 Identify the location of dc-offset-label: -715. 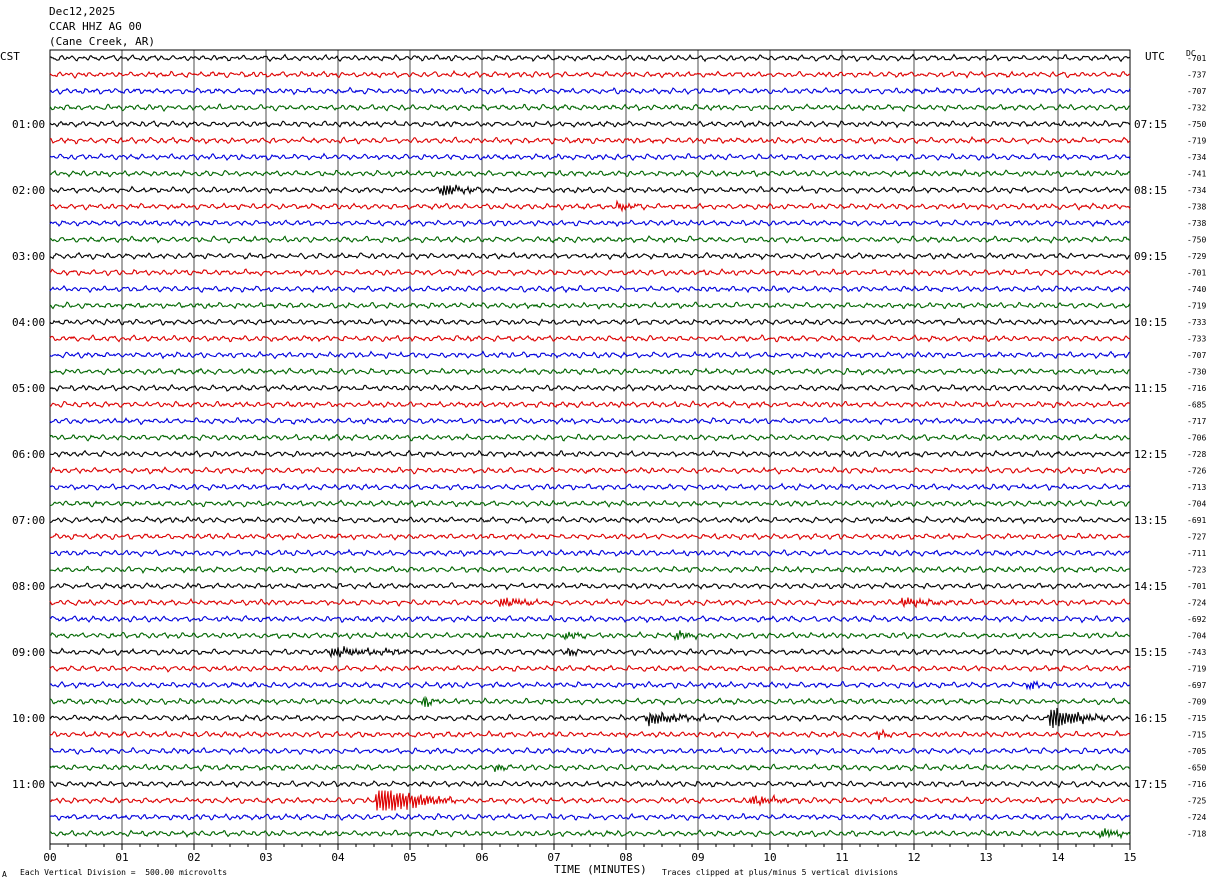
(1196, 718).